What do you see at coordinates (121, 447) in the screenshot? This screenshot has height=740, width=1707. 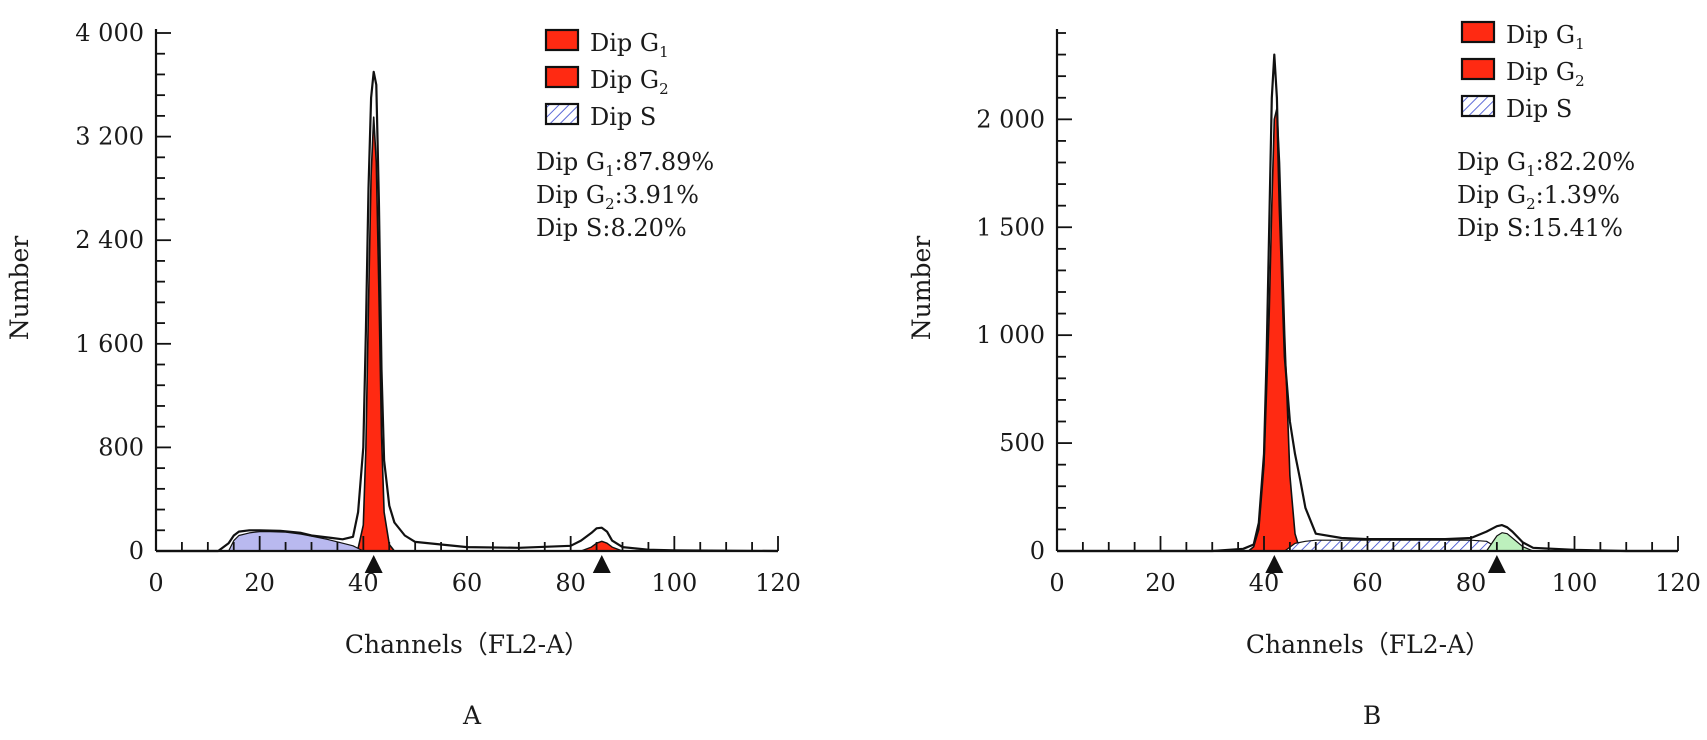 I see `y-tick-label: 800` at bounding box center [121, 447].